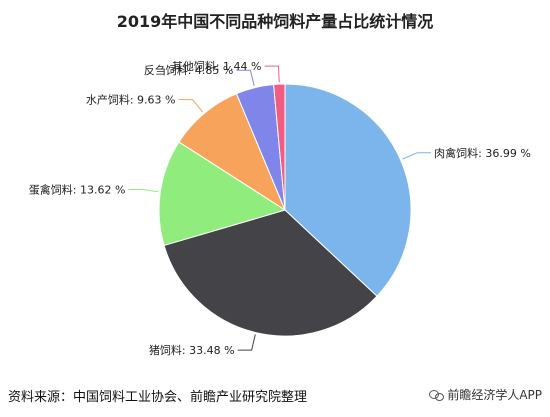  What do you see at coordinates (482, 153) in the screenshot?
I see `data-label: 肉禽饲料: 36.99 %` at bounding box center [482, 153].